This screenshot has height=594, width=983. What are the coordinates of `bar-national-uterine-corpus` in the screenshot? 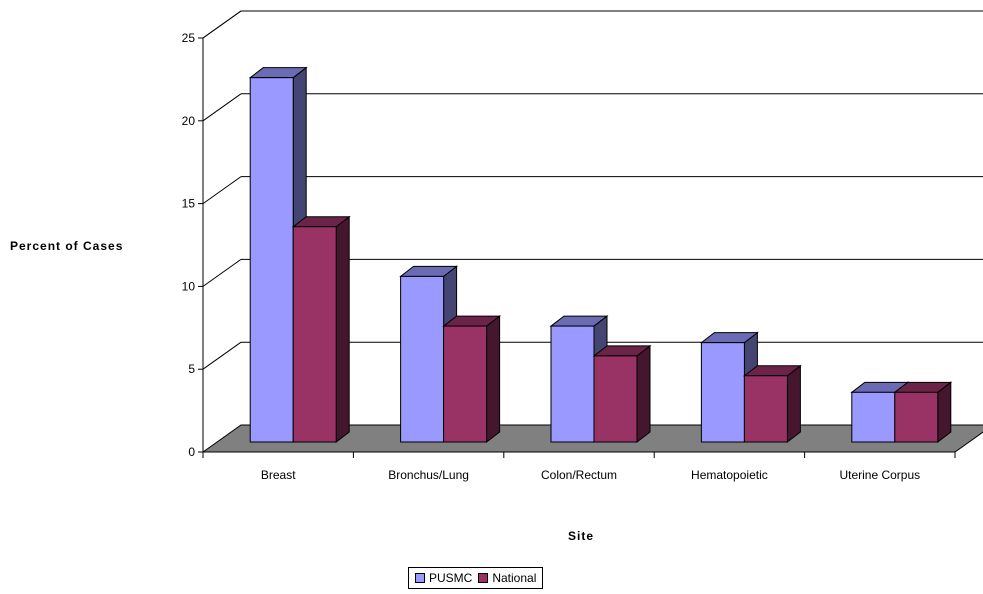 It's located at (923, 412).